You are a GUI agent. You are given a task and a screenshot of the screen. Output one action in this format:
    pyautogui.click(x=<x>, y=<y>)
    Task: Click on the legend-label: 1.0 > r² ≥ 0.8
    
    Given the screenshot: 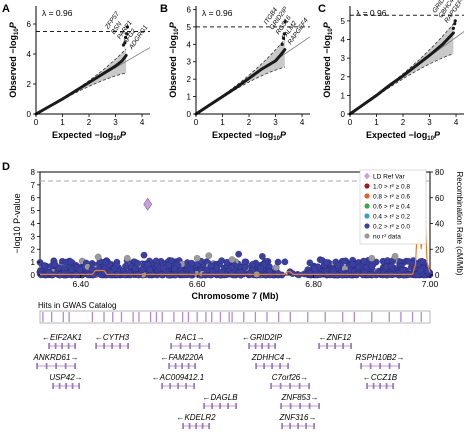 What is the action you would take?
    pyautogui.click(x=391, y=187)
    